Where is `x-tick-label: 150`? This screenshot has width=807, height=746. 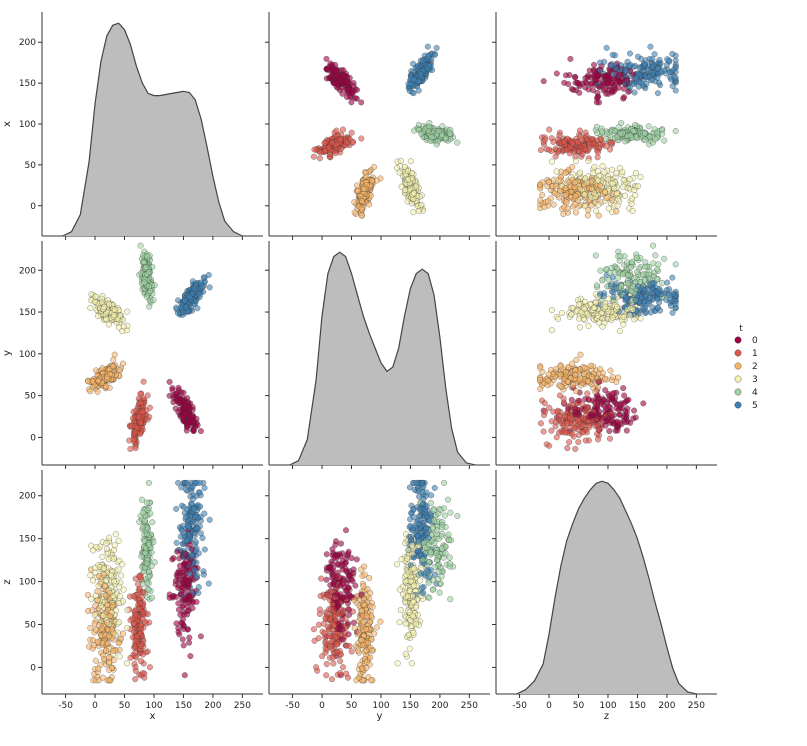 x-tick-label: 150 is located at coordinates (183, 706).